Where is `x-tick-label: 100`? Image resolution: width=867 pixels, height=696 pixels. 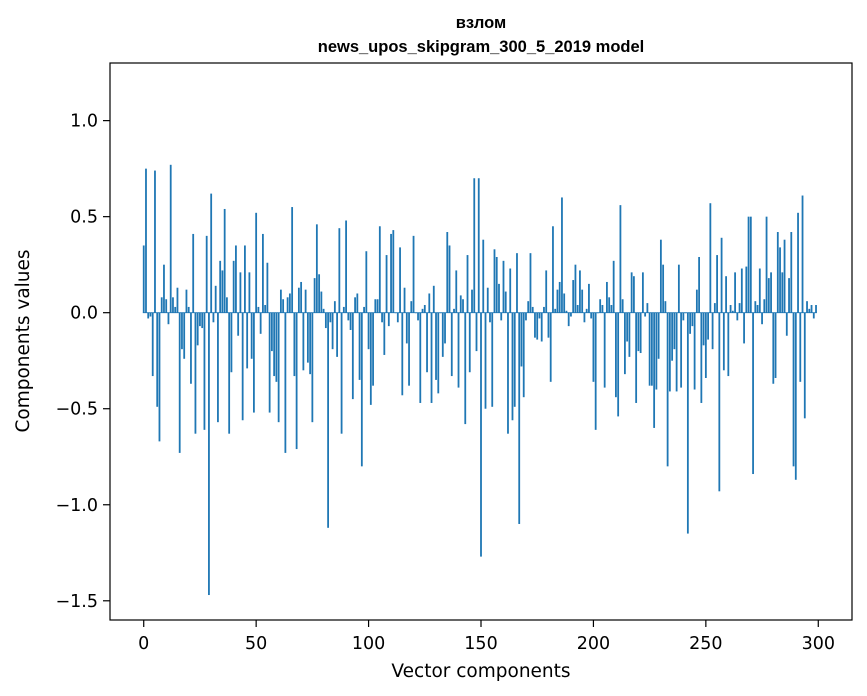 x-tick-label: 100 is located at coordinates (368, 644).